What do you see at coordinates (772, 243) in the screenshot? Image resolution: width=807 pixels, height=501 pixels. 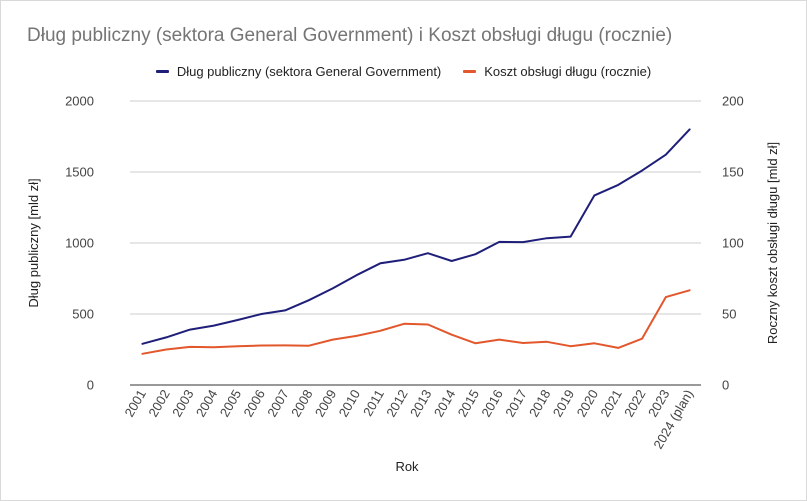 I see `y-axis-title-right: Roczny koszt obsługi długu [mld zł]` at bounding box center [772, 243].